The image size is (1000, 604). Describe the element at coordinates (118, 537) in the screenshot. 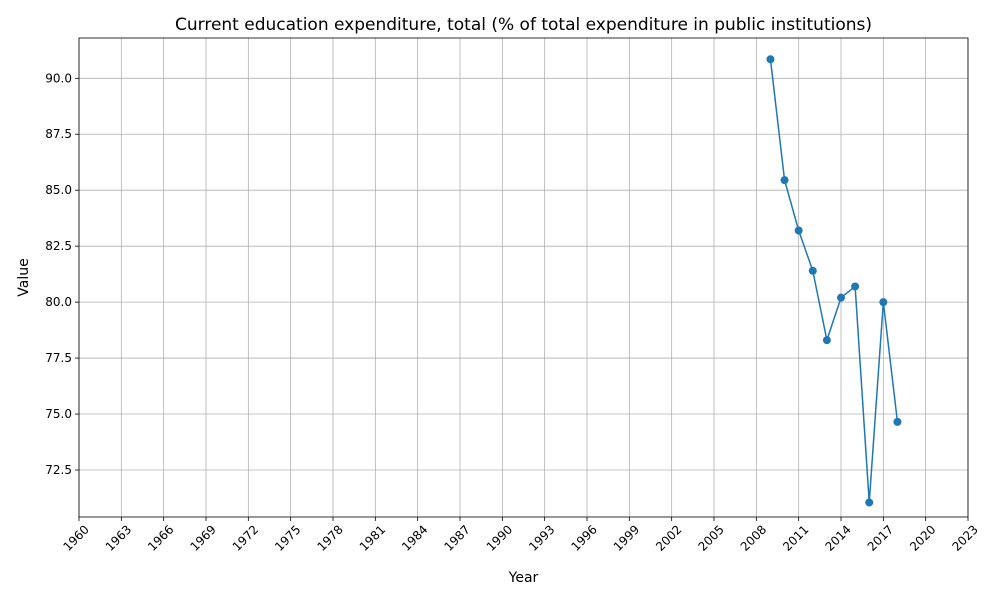

I see `x-tick-label: 1963` at that location.